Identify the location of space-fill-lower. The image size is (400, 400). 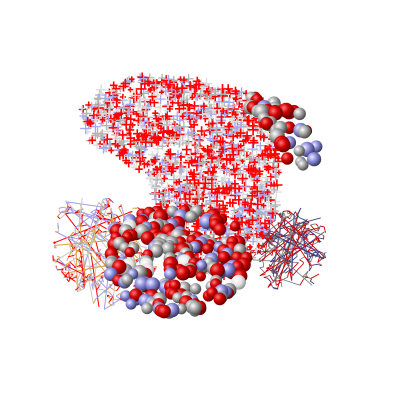
(178, 261).